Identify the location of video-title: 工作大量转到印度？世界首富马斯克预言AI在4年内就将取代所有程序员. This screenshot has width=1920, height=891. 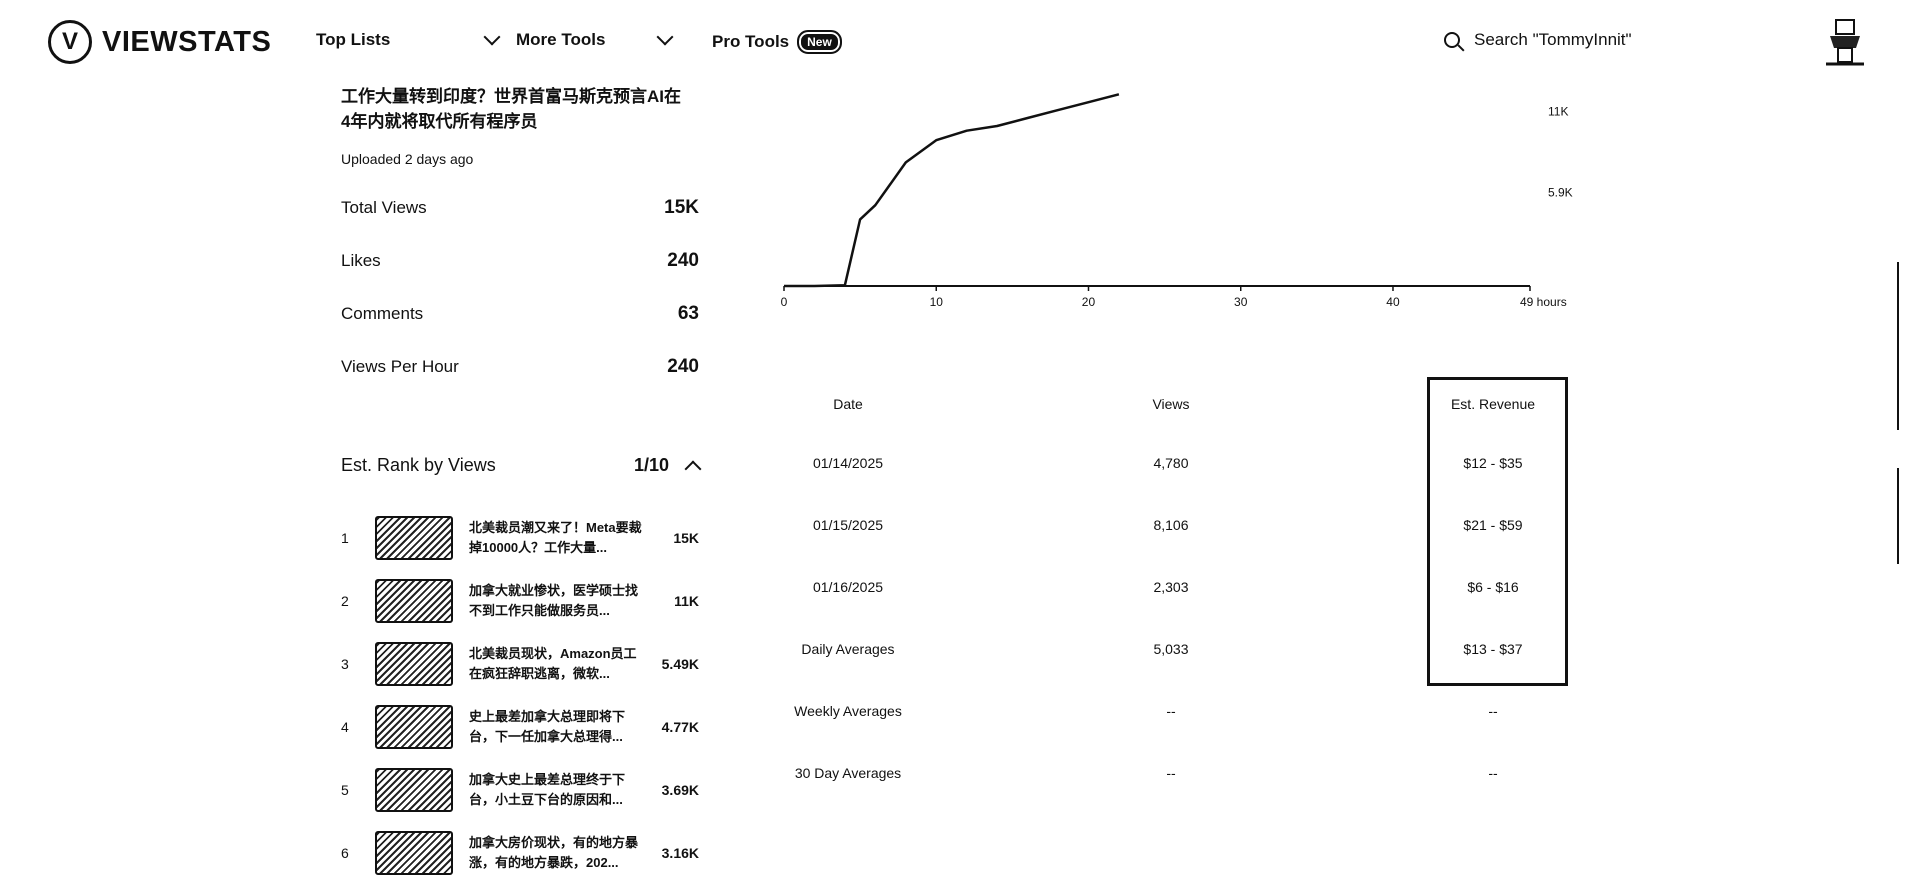
(511, 109).